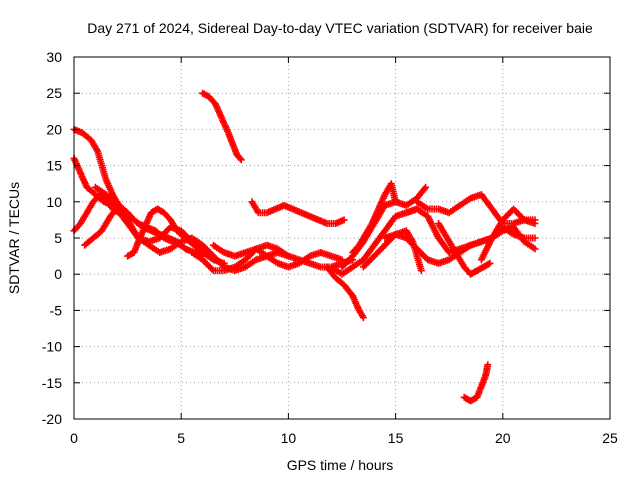 This screenshot has width=640, height=480. I want to click on x-tick-label: 25, so click(610, 438).